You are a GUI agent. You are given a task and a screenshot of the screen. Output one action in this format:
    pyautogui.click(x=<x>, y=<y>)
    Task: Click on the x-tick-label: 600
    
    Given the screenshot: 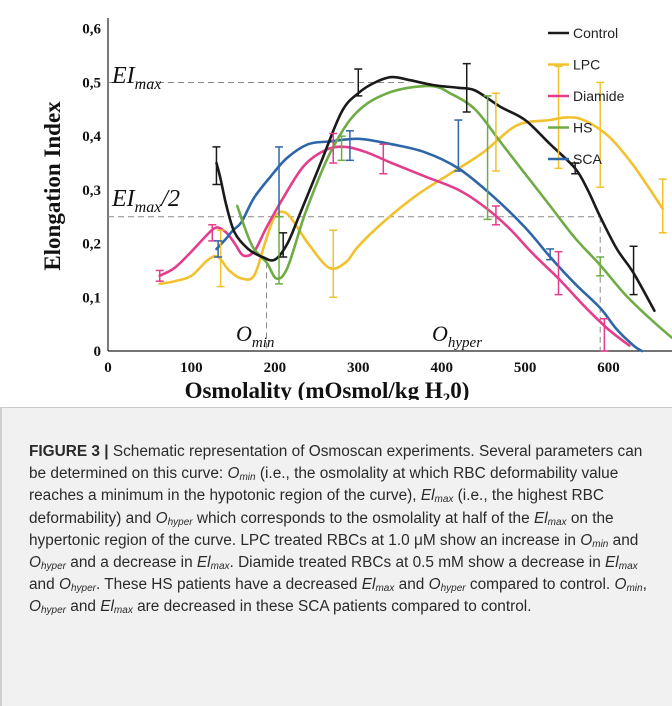 What is the action you would take?
    pyautogui.click(x=608, y=368)
    